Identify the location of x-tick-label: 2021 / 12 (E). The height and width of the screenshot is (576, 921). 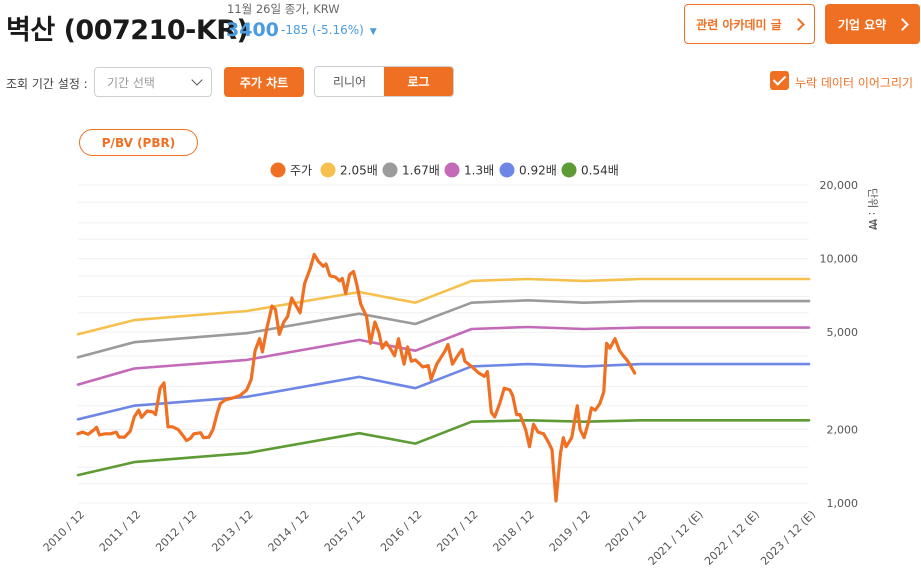
(676, 538).